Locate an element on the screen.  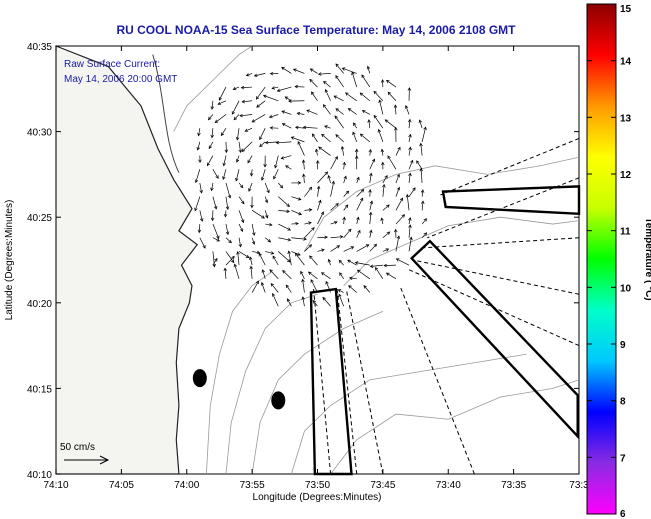
swath-box is located at coordinates (331, 381).